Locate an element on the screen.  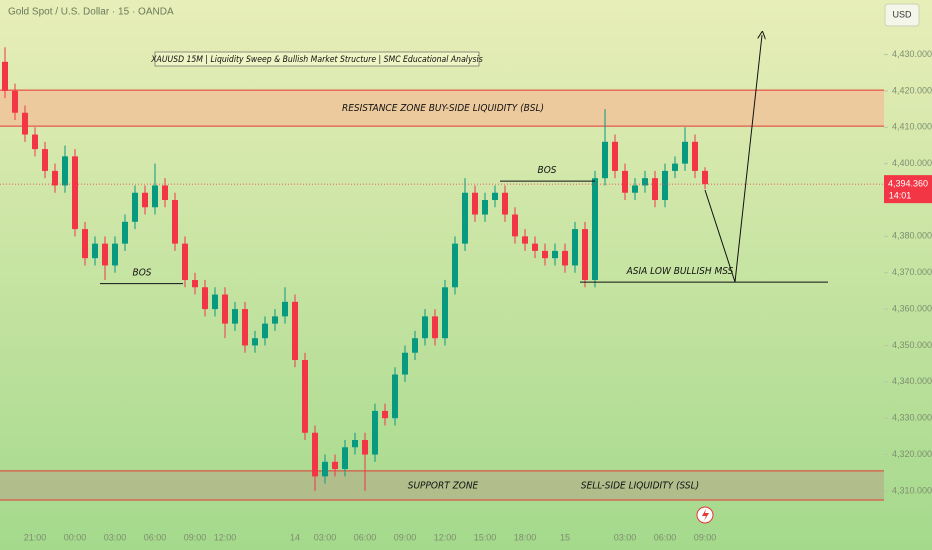
zone-label: SUPPORT ZONE is located at coordinates (443, 485).